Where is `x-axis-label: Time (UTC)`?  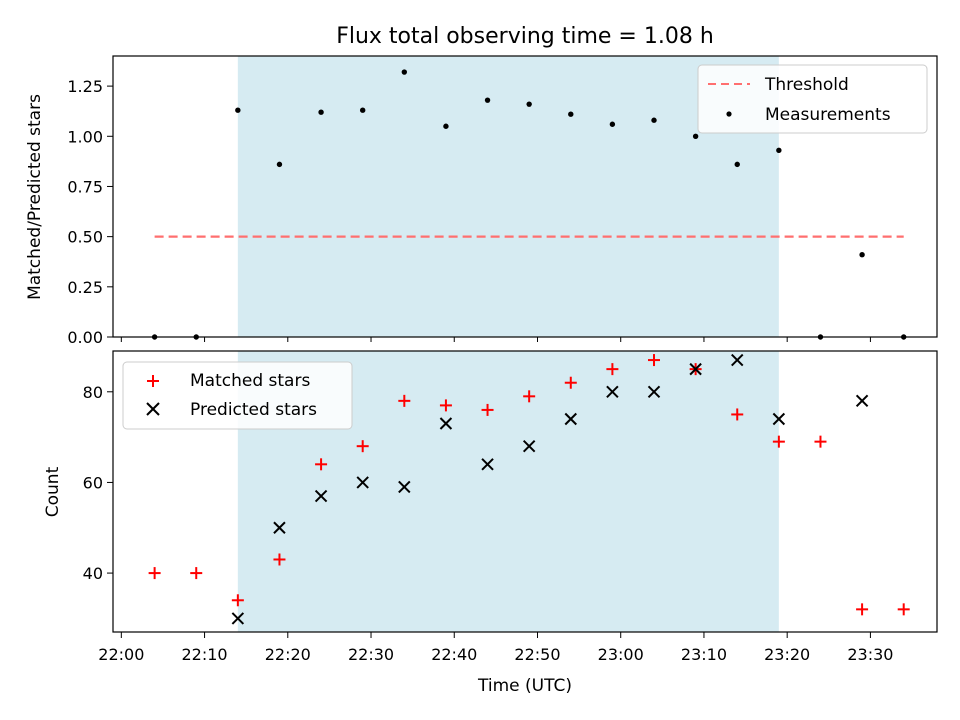
x-axis-label: Time (UTC) is located at coordinates (524, 686).